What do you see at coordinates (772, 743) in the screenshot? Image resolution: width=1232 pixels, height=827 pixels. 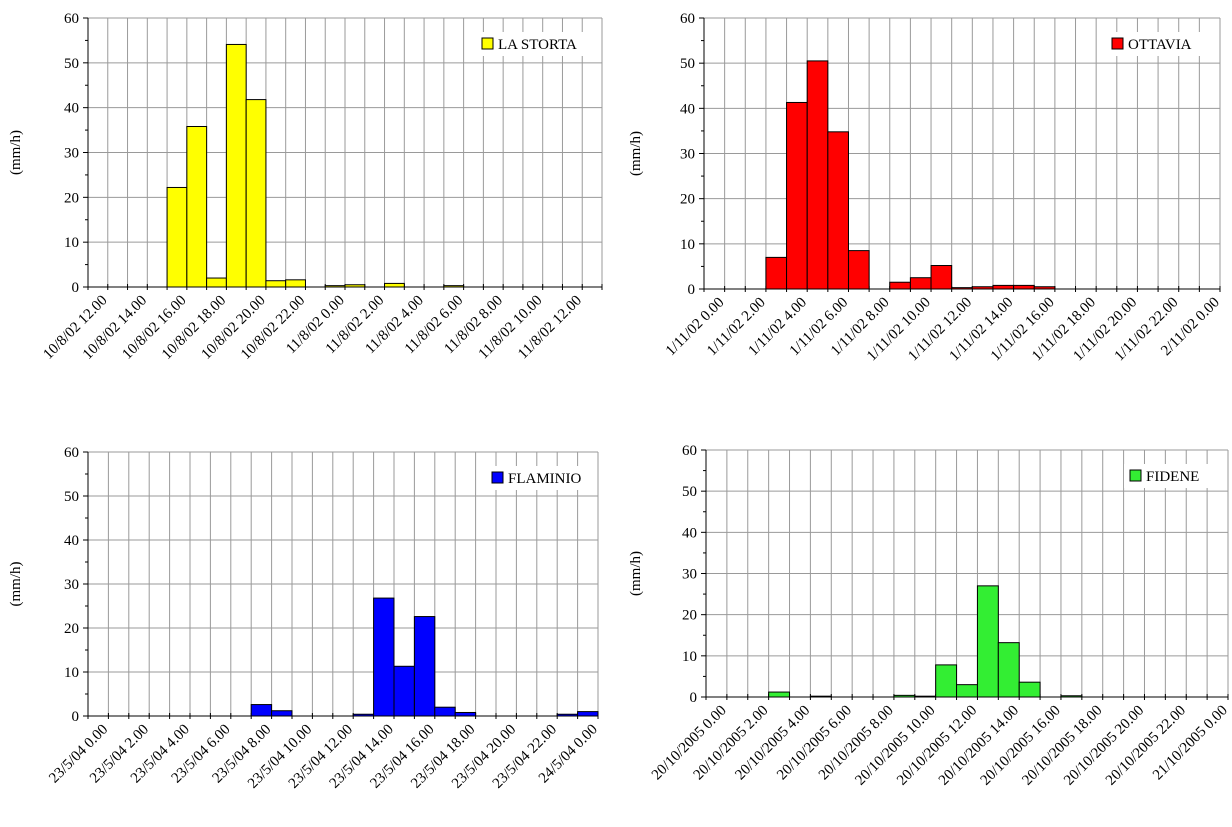 I see `x-tick-label: 20/10/2005 4.00` at bounding box center [772, 743].